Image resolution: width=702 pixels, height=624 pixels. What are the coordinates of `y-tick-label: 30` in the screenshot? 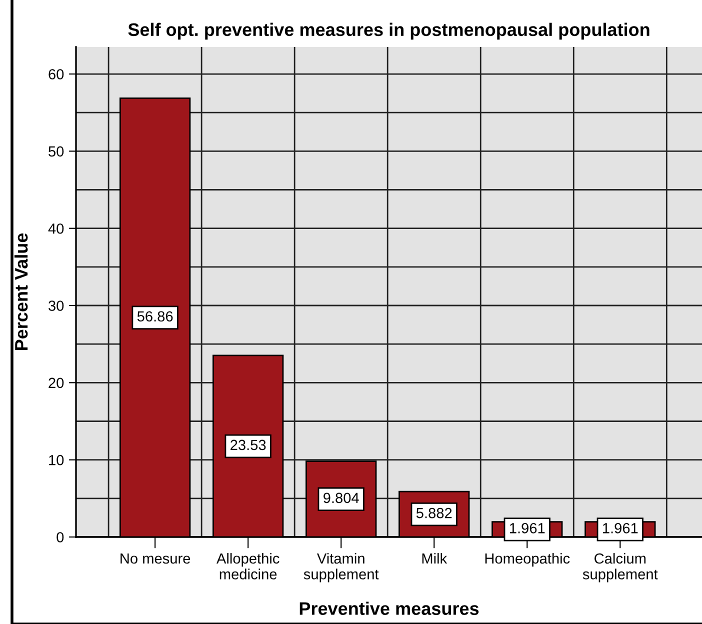 It's located at (56, 305).